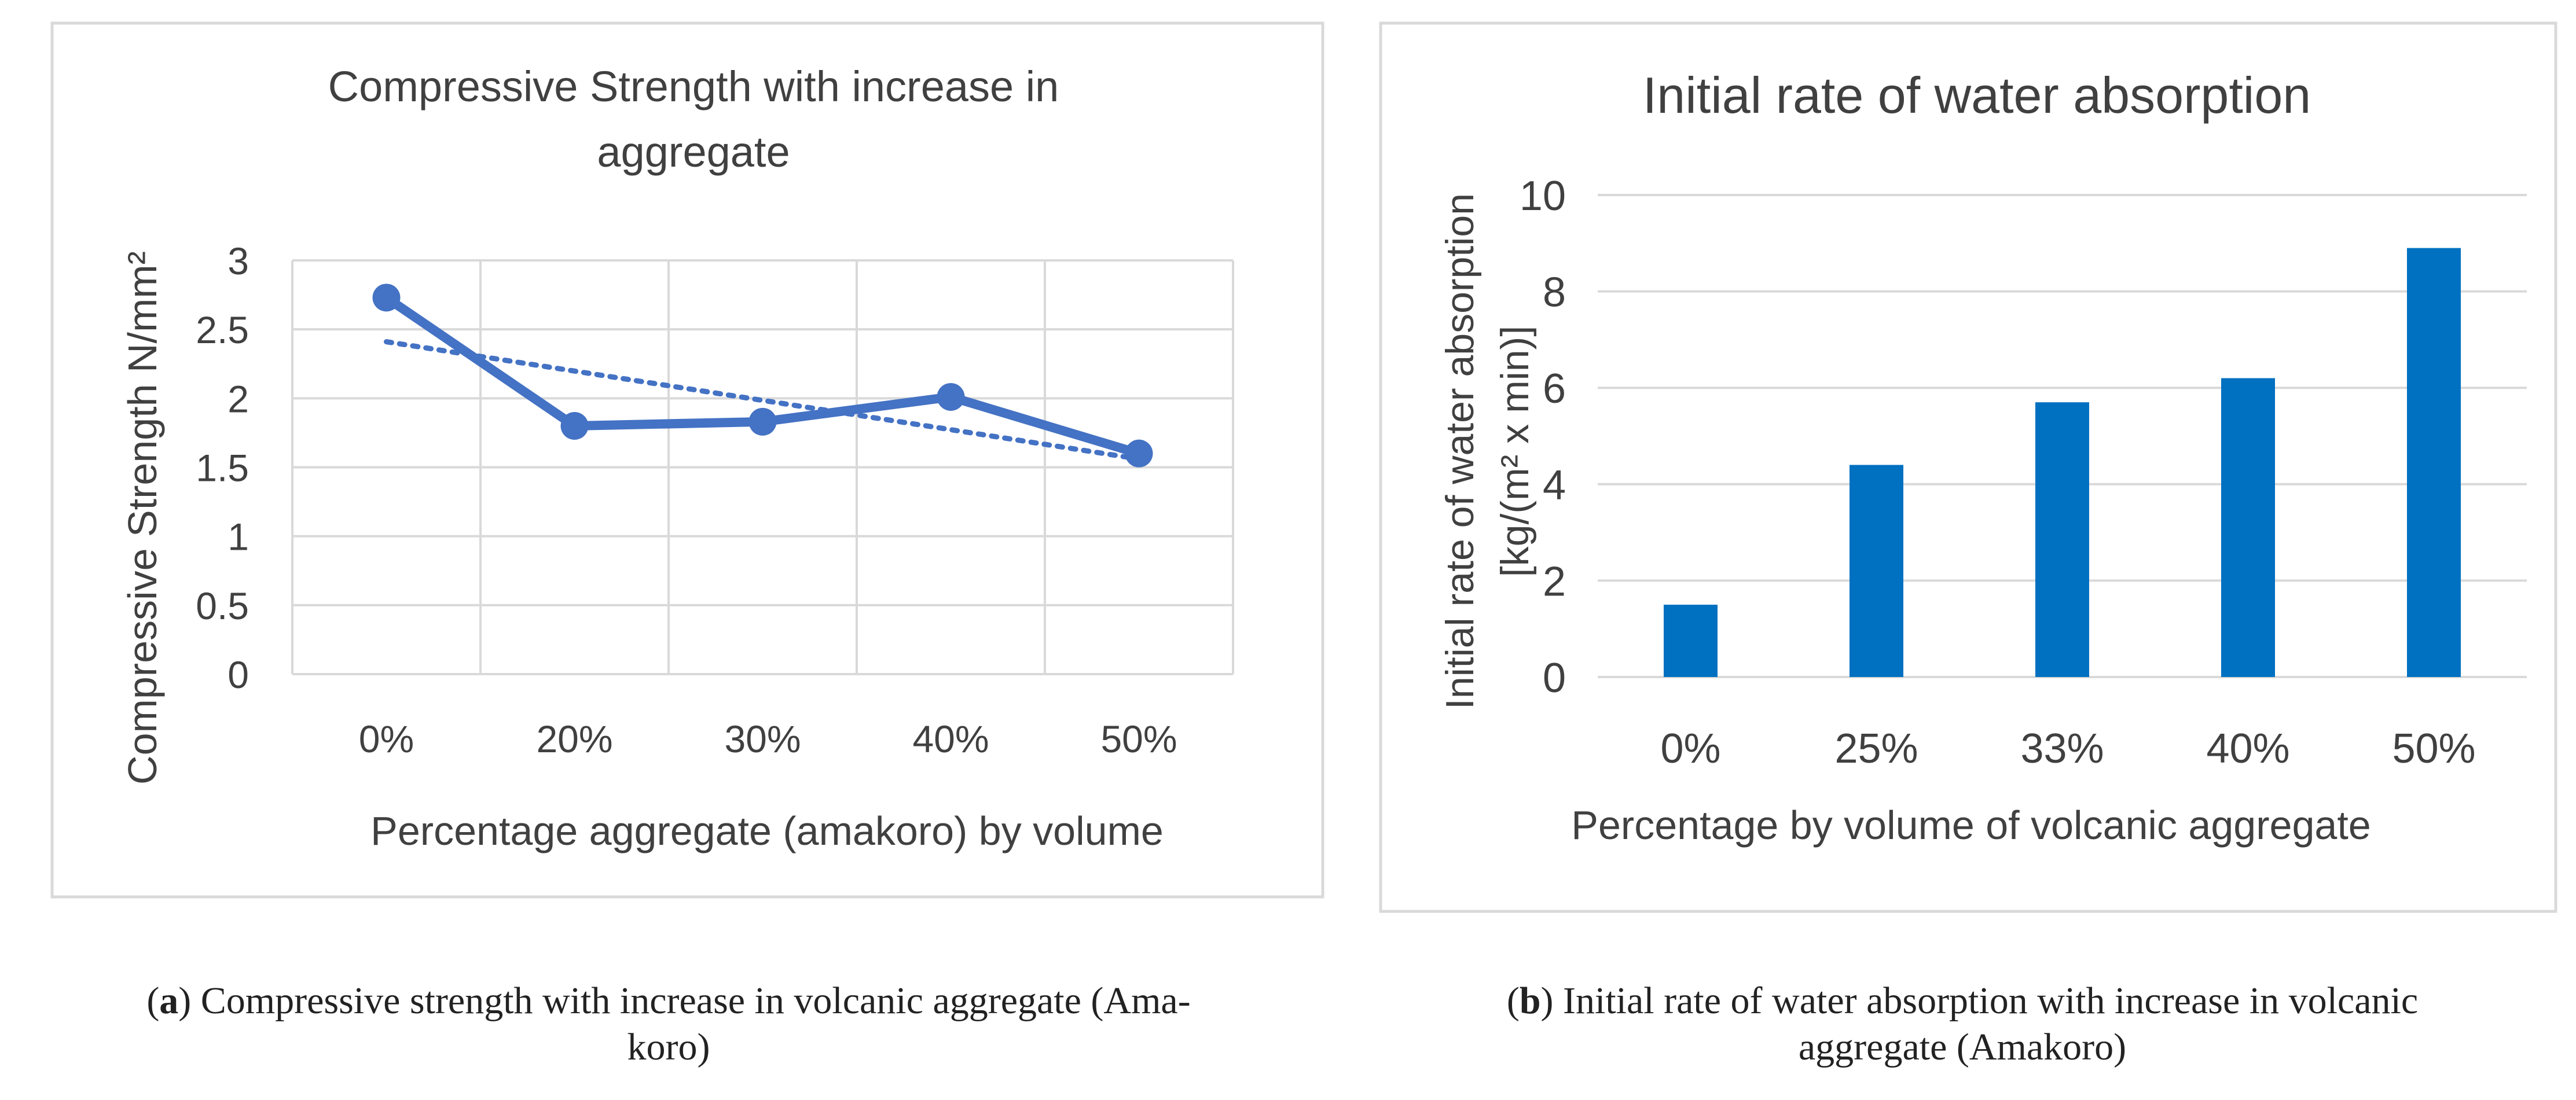  What do you see at coordinates (222, 329) in the screenshot?
I see `chart-a-y-tick-label: 2.5` at bounding box center [222, 329].